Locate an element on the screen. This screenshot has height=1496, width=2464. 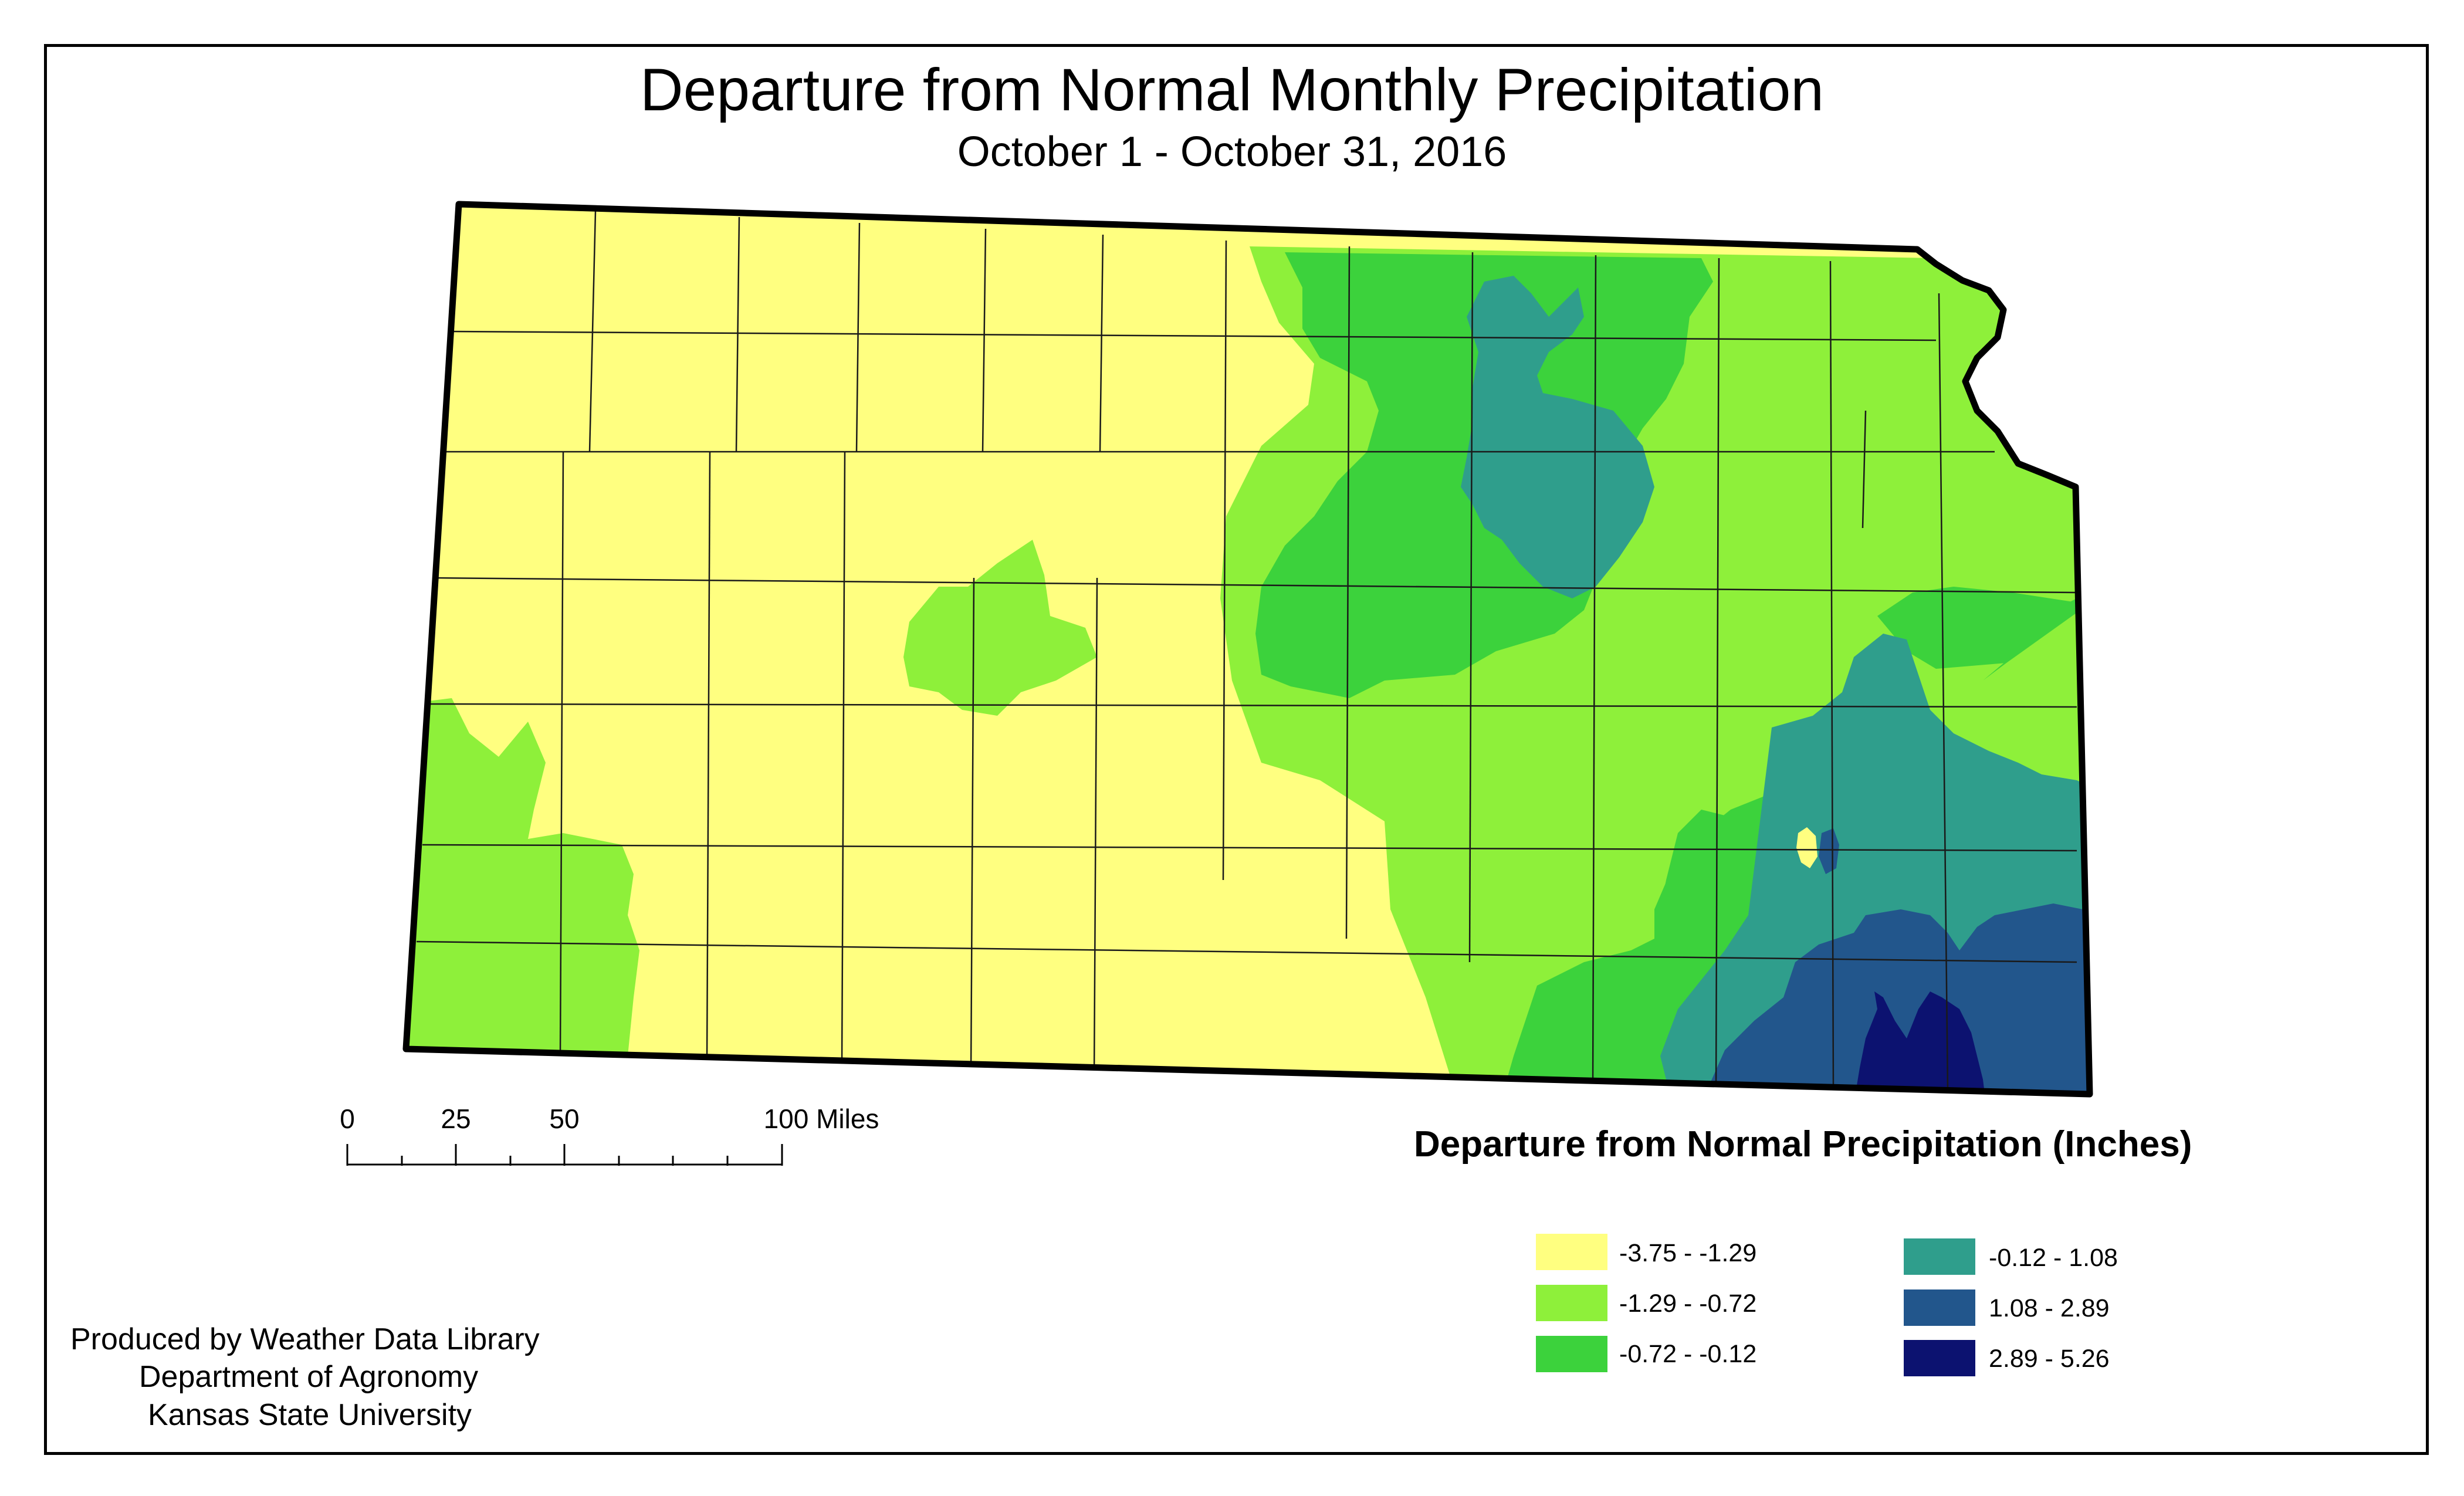
map-subtitle: October 1 - October 31, 2016 is located at coordinates (1232, 151).